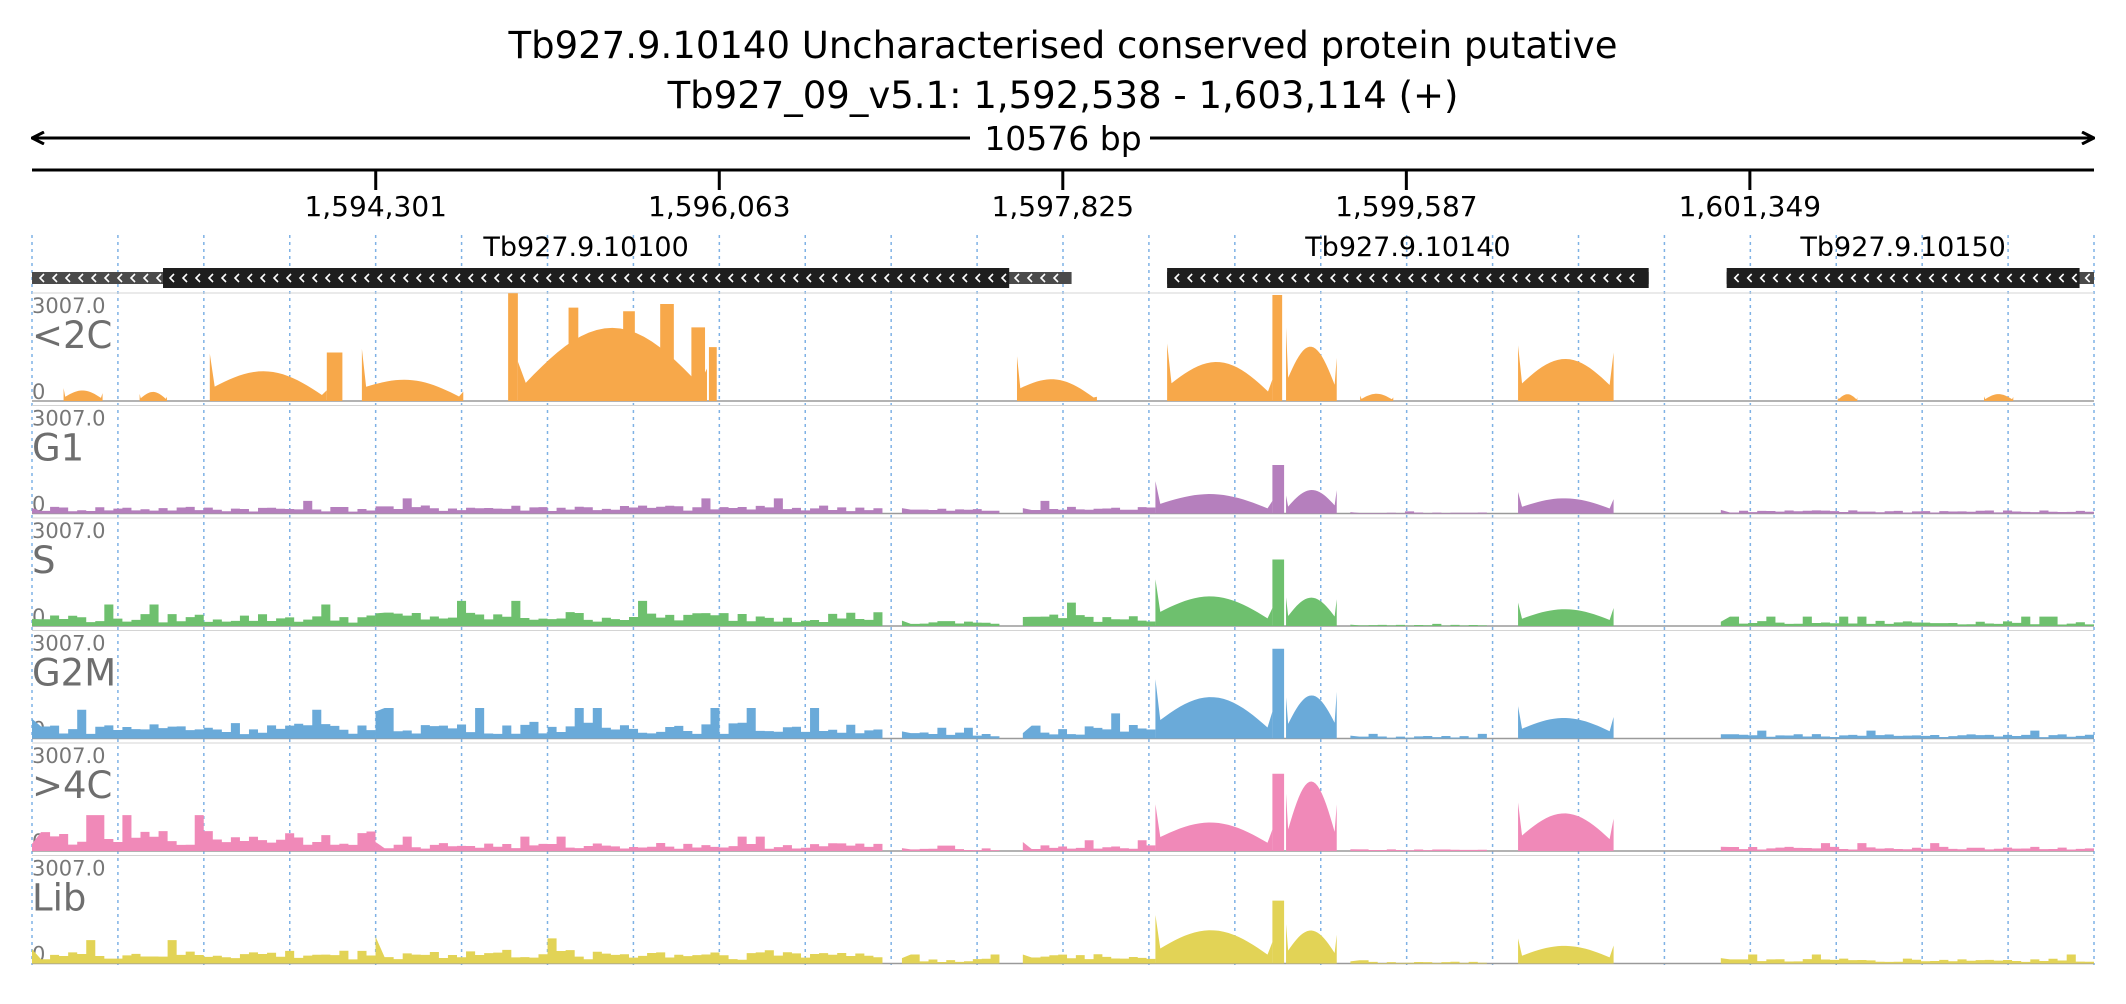 The height and width of the screenshot is (1004, 2126). I want to click on gene-cds, so click(1408, 278).